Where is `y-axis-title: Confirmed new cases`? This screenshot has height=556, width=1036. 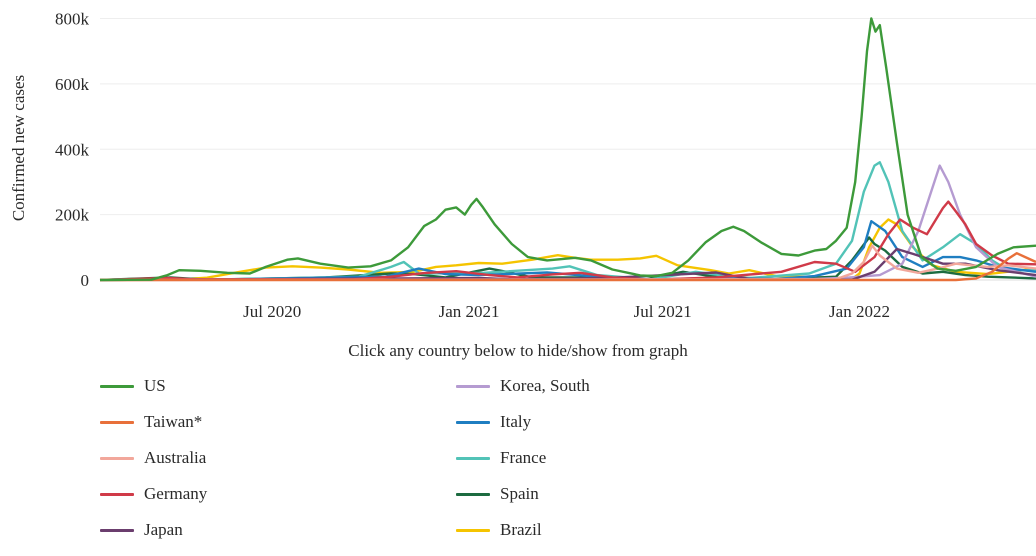
y-axis-title: Confirmed new cases is located at coordinates (18, 148).